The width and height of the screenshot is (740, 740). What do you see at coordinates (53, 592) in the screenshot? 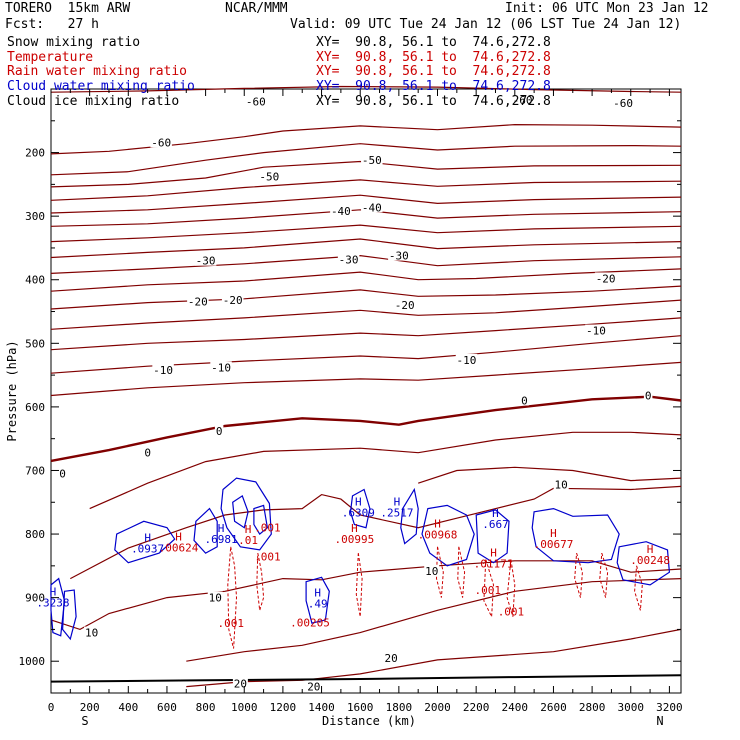
I see `cloud-max-marker-5: H` at bounding box center [53, 592].